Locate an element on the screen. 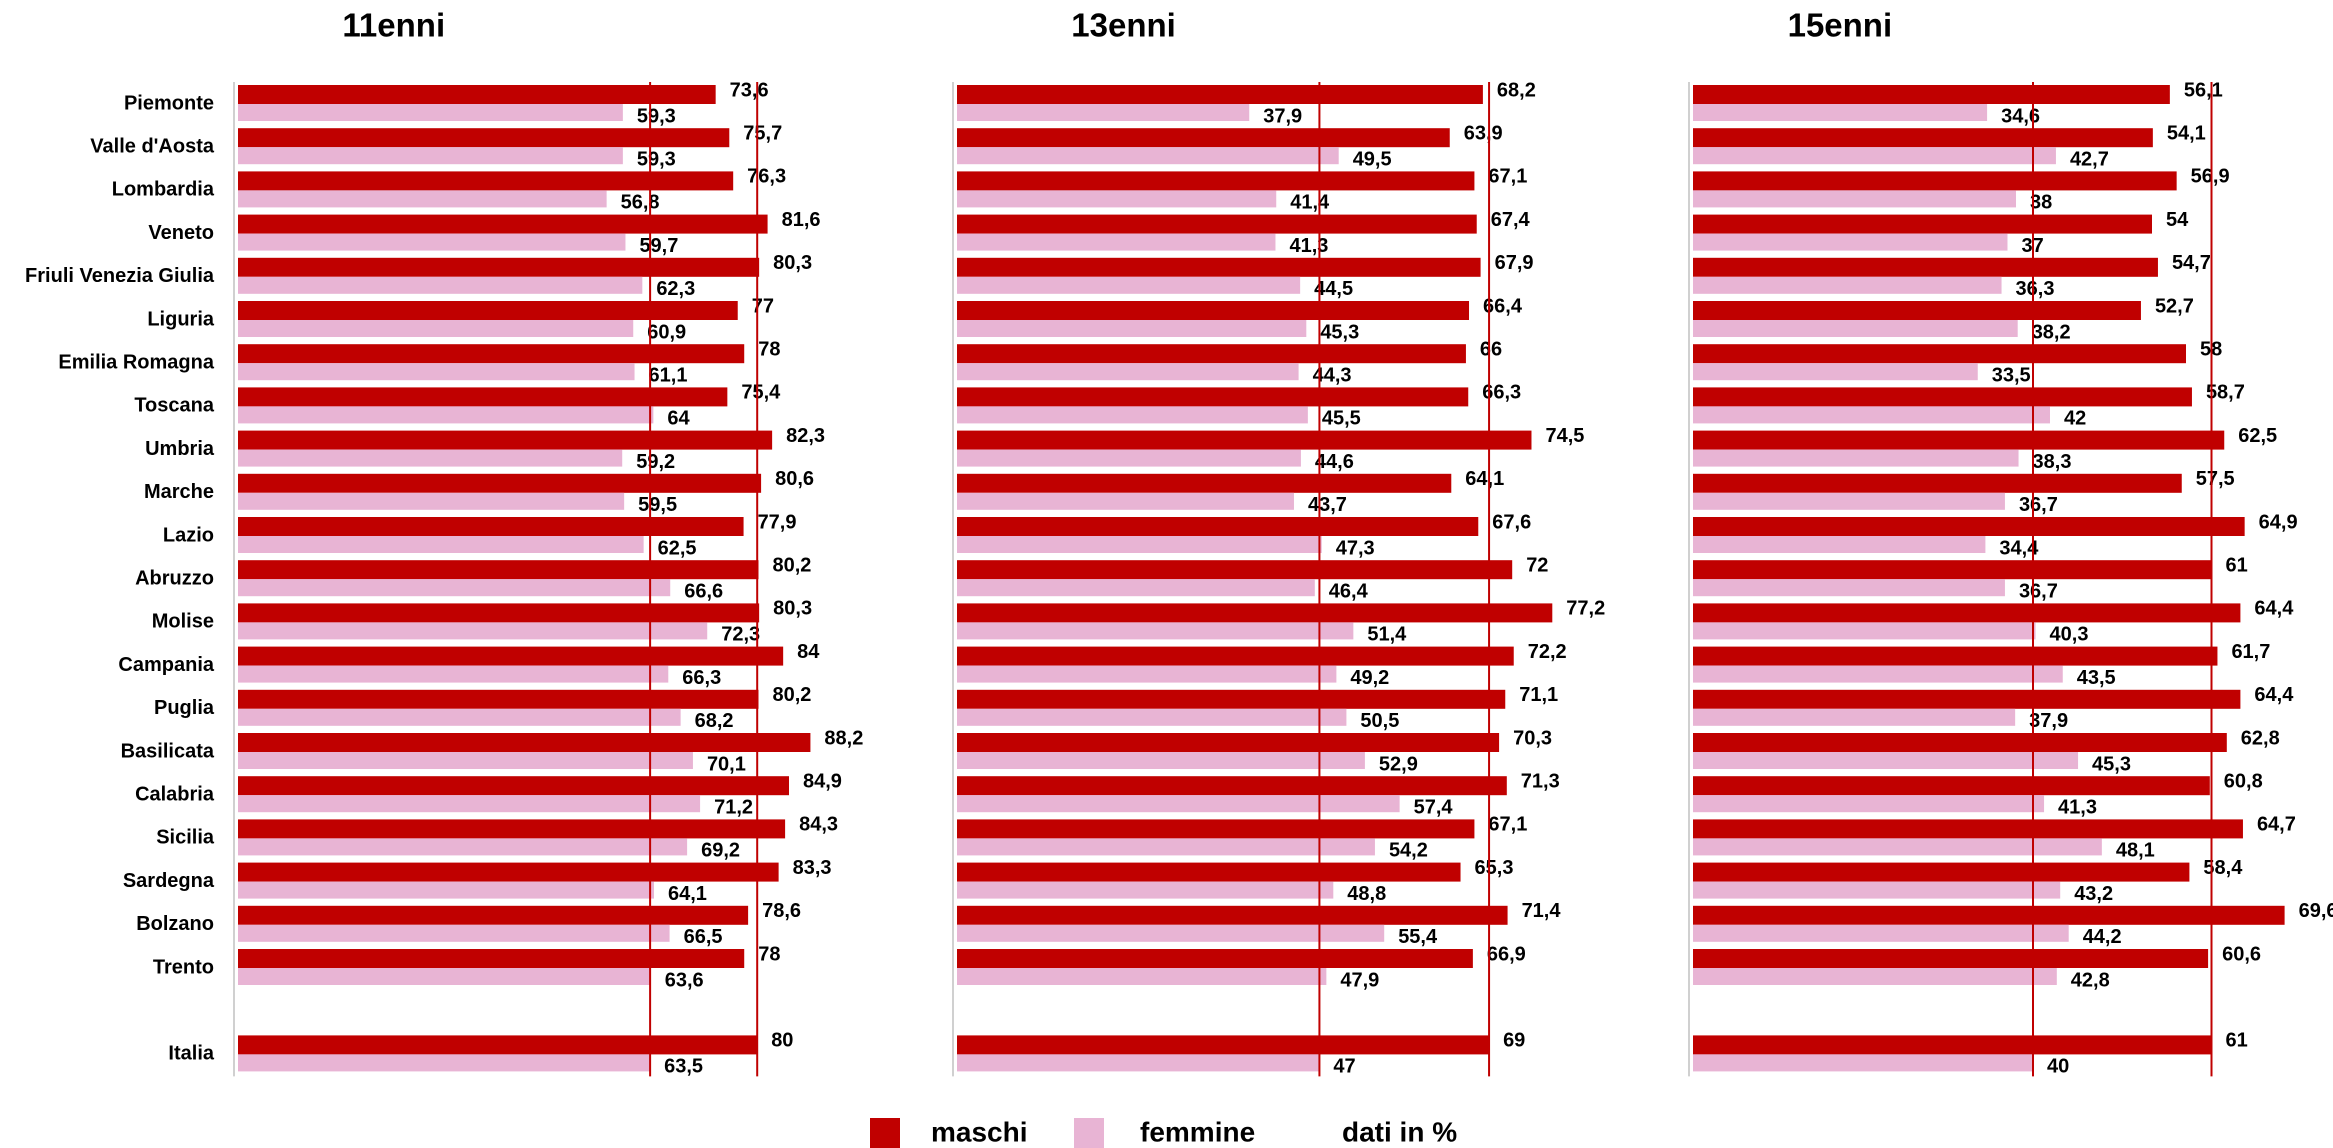  value-label: 70,1 is located at coordinates (726, 764).